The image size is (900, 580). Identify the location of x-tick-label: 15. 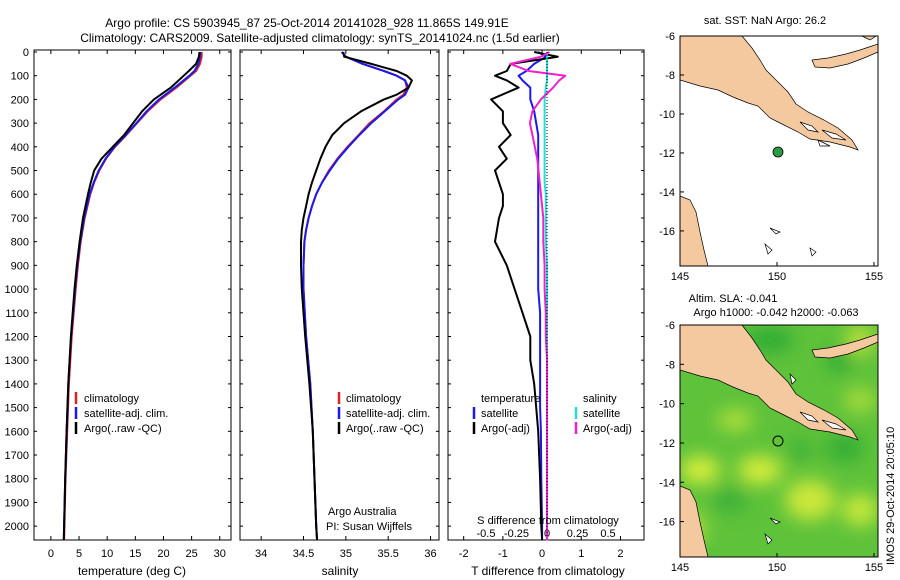
(135, 554).